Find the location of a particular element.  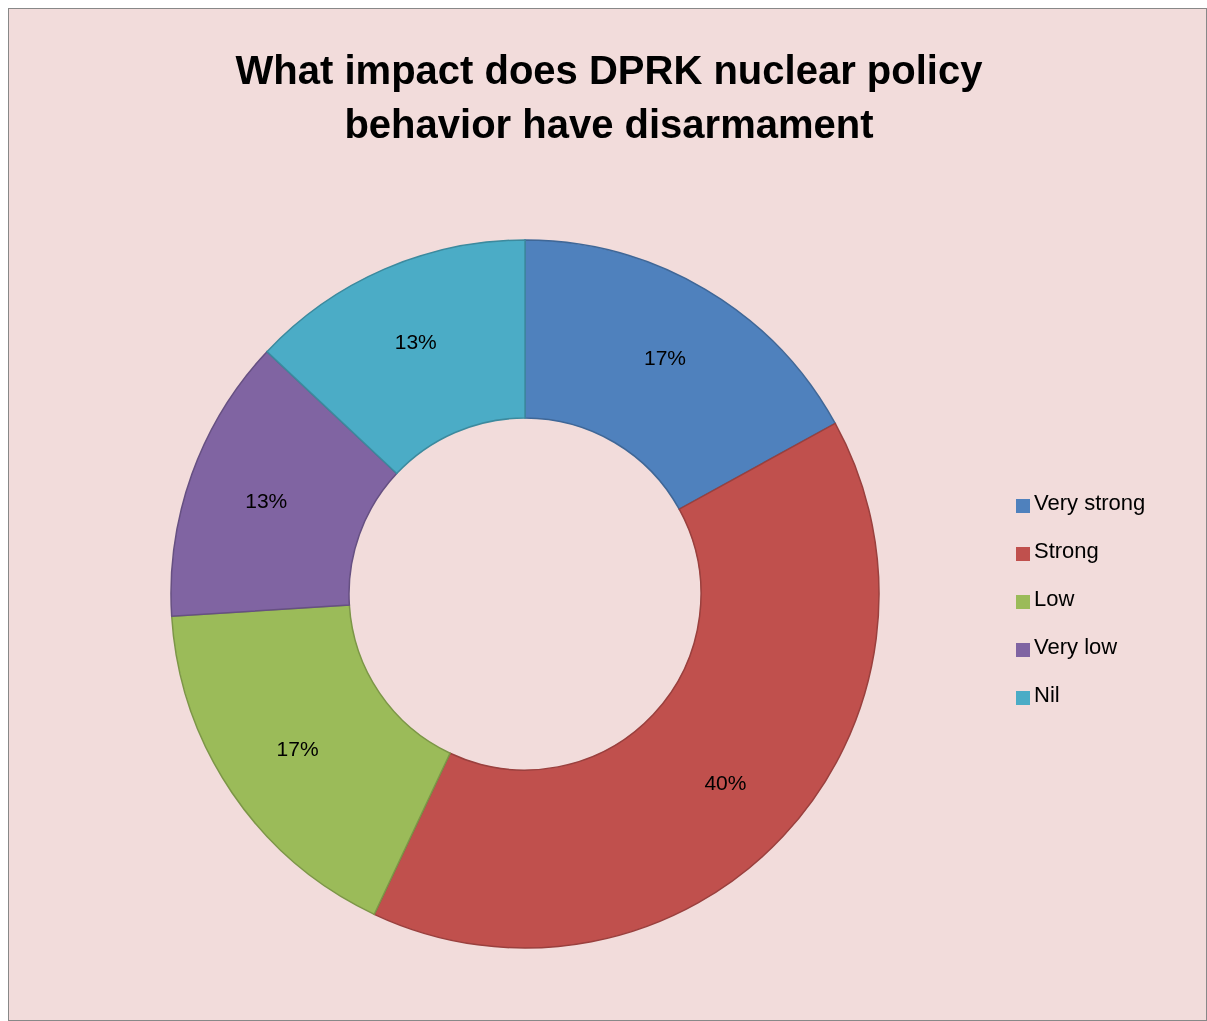

legend-label: Low is located at coordinates (1054, 598).